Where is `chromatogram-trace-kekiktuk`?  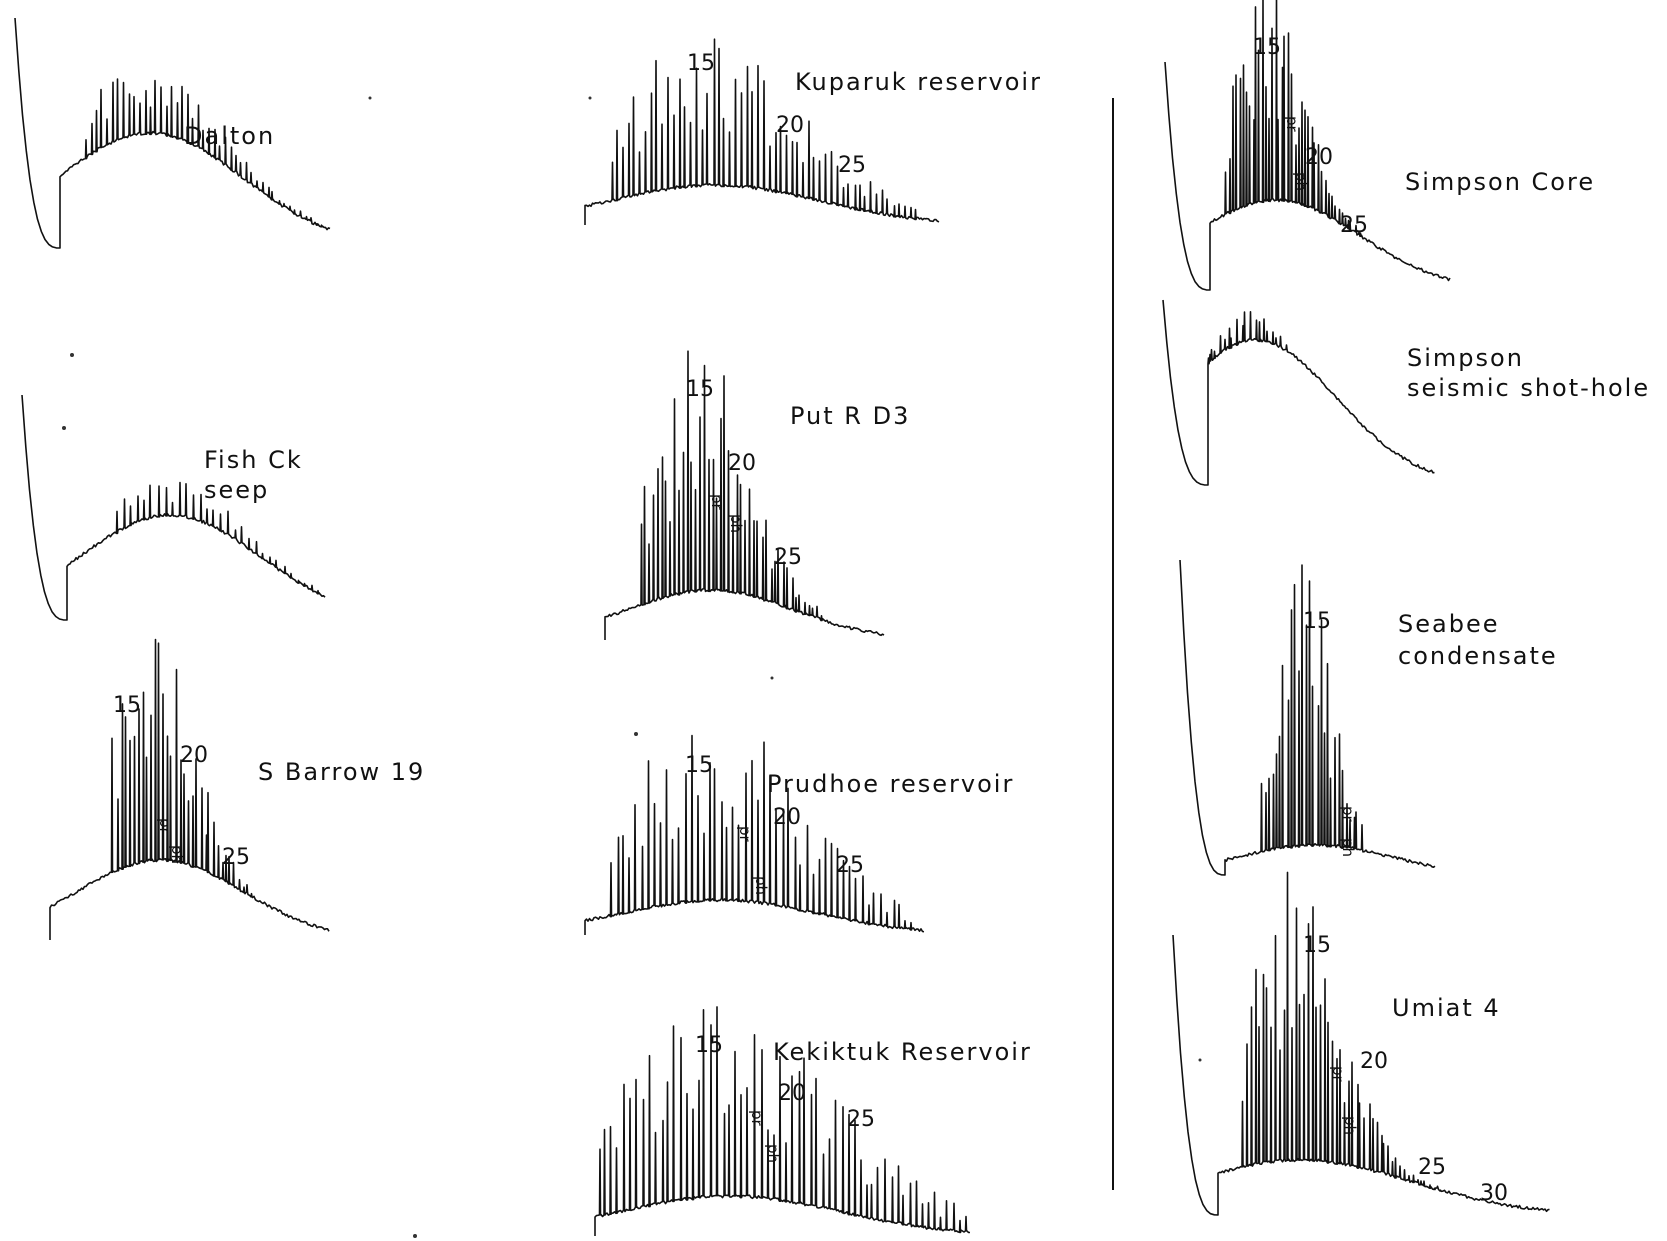
chromatogram-trace-kekiktuk is located at coordinates (782, 1121).